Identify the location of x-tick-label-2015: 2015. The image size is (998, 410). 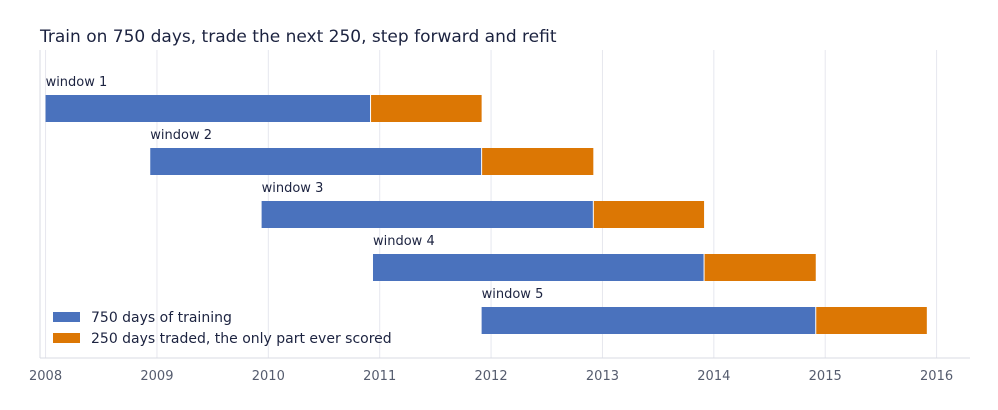
(825, 376).